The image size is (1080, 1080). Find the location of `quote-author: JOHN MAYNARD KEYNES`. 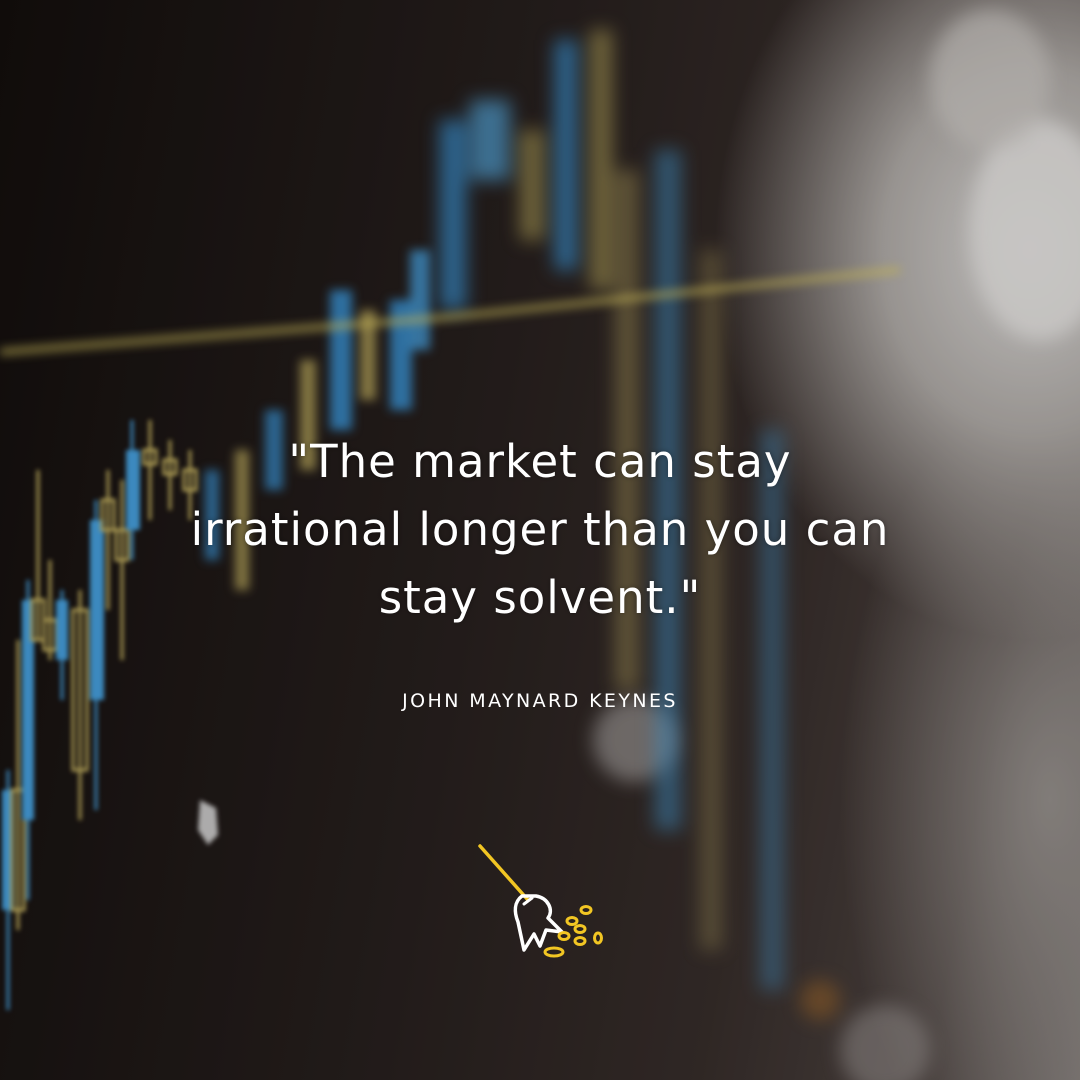

quote-author: JOHN MAYNARD KEYNES is located at coordinates (540, 701).